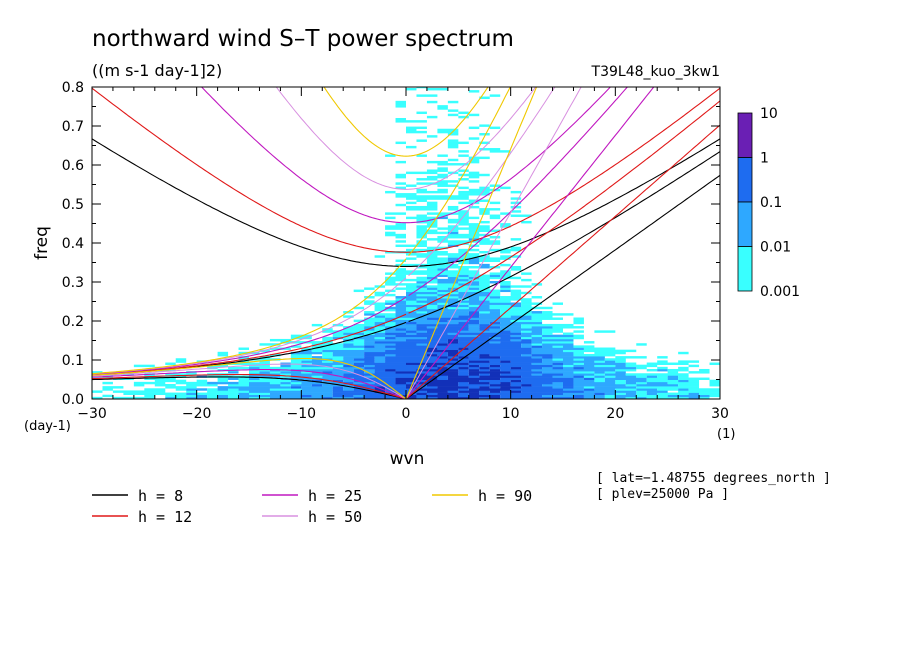  What do you see at coordinates (73, 244) in the screenshot?
I see `y-tick-label: 0.4` at bounding box center [73, 244].